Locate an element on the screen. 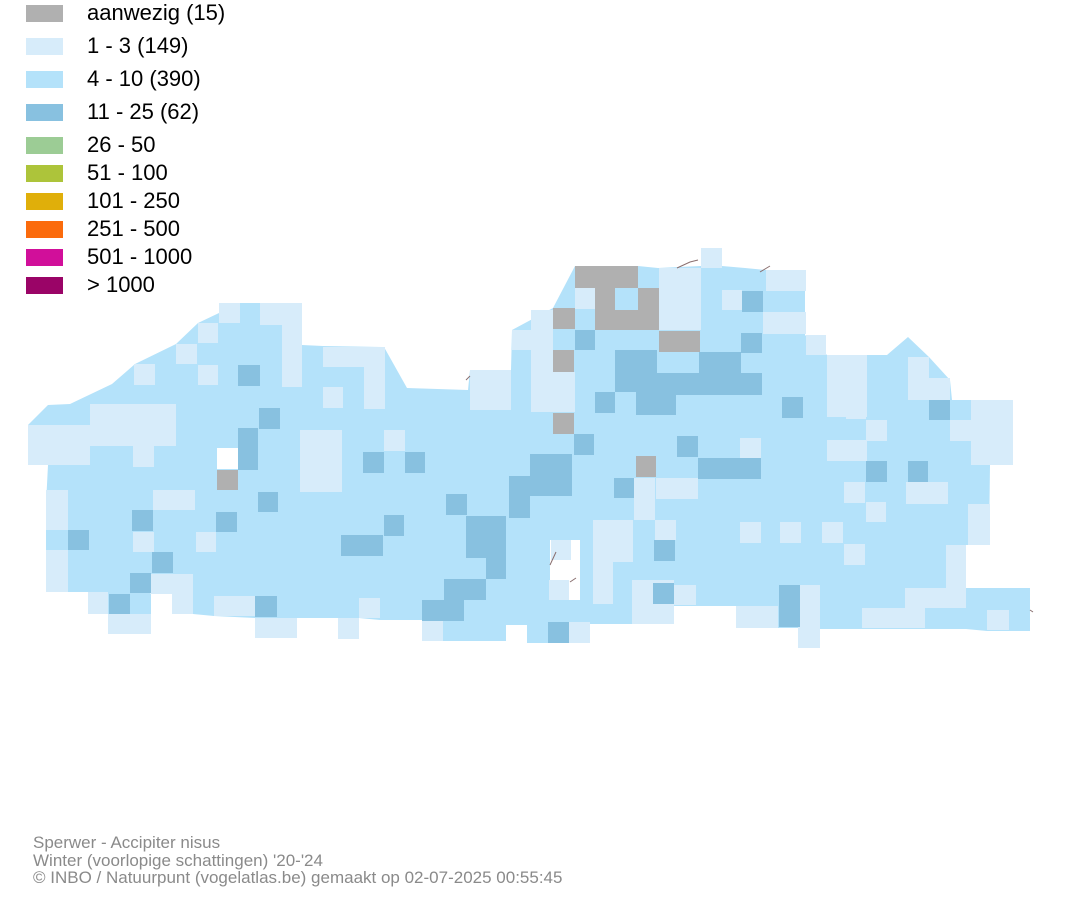 This screenshot has height=900, width=1074. legend-item-501-1000: 501 - 1000 is located at coordinates (146, 257).